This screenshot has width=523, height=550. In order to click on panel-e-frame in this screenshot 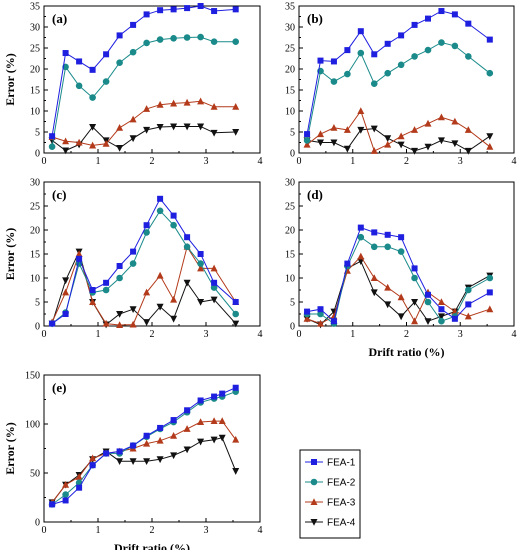, I will do `click(152, 448)`.